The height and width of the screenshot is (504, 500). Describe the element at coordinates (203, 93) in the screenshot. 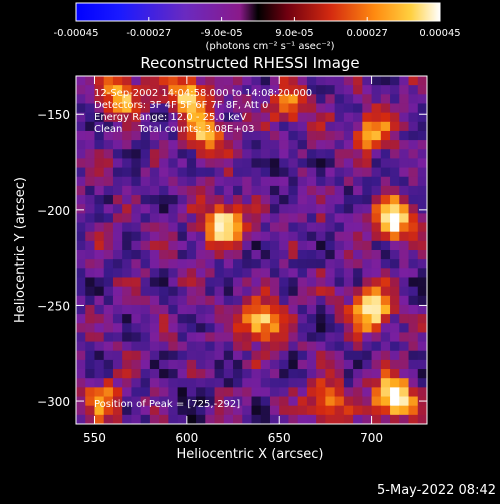

I see `annotation-time-range: 12-Sep-2002 14:04:58.000 to 14:08:20.000` at that location.